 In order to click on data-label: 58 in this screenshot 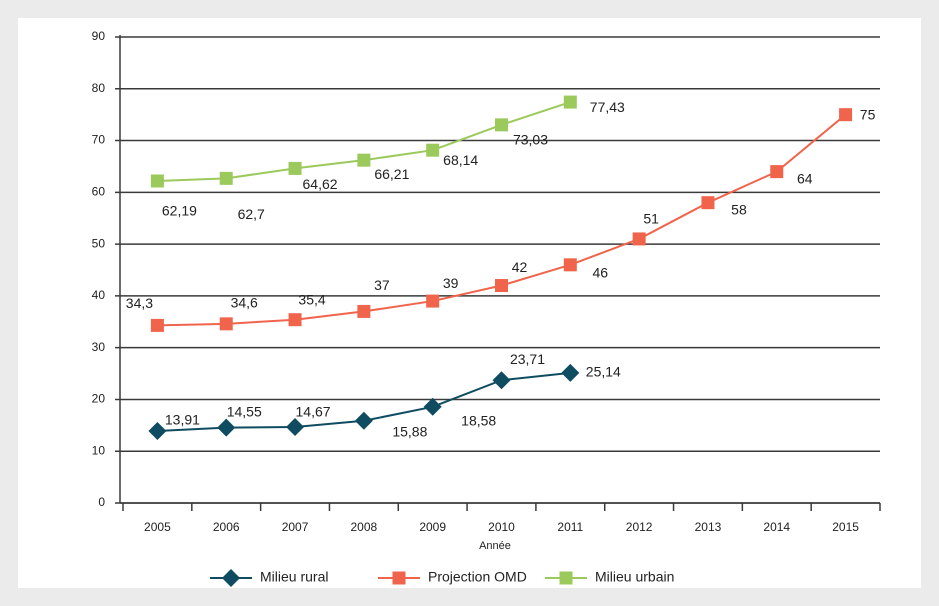, I will do `click(739, 209)`.